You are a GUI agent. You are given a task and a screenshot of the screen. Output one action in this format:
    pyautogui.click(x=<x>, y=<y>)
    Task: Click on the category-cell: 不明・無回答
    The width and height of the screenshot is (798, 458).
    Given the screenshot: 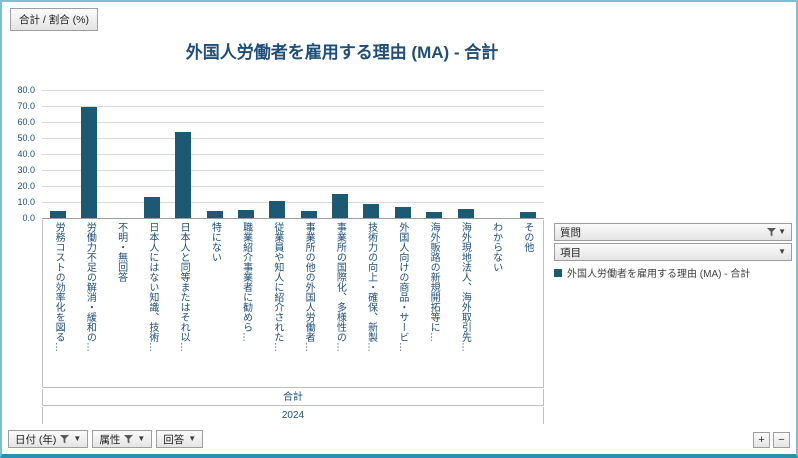 What is the action you would take?
    pyautogui.click(x=121, y=303)
    